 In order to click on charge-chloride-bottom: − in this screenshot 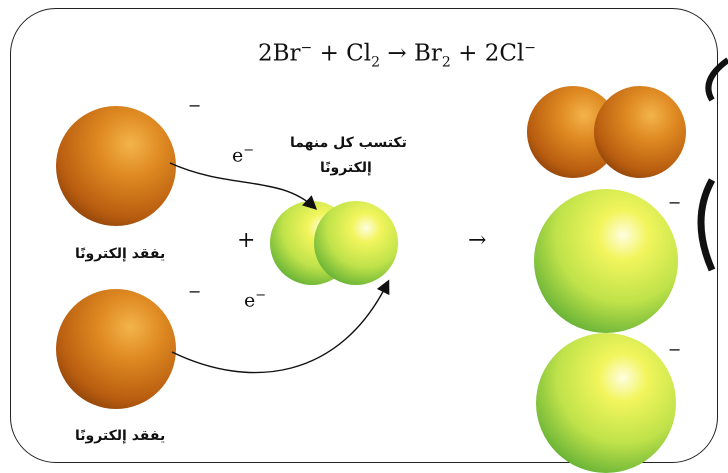, I will do `click(675, 349)`.